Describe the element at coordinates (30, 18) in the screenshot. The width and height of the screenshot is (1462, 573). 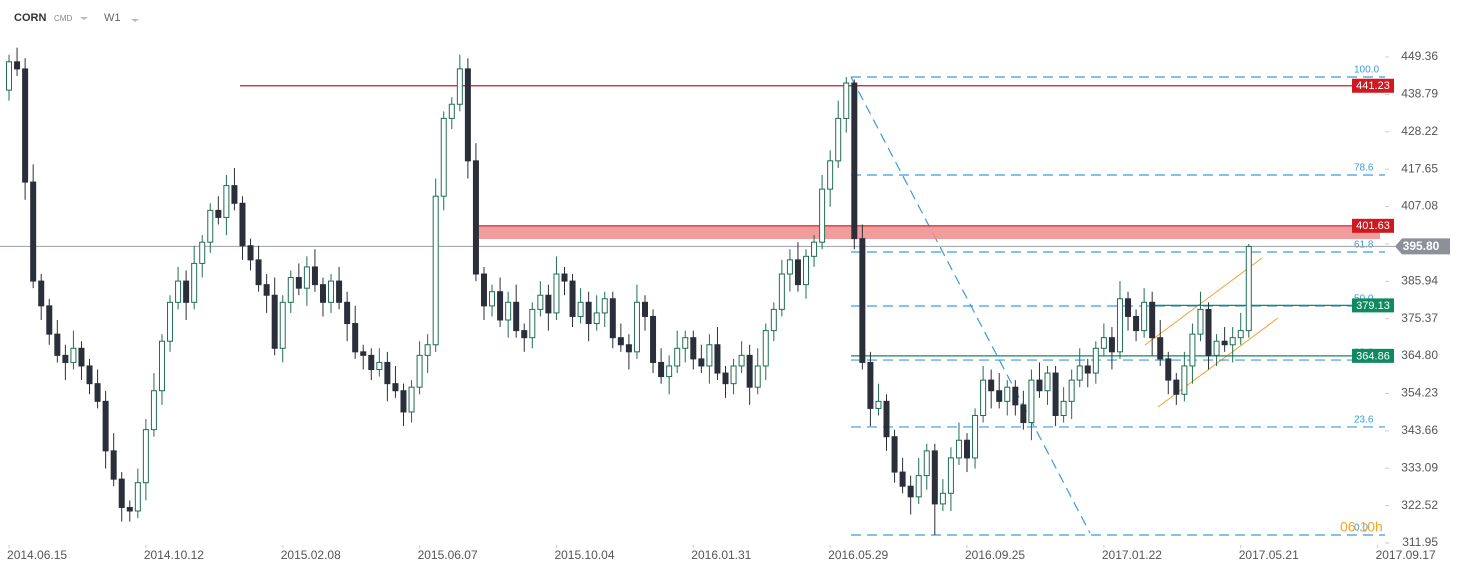
I see `symbol: CORN` at that location.